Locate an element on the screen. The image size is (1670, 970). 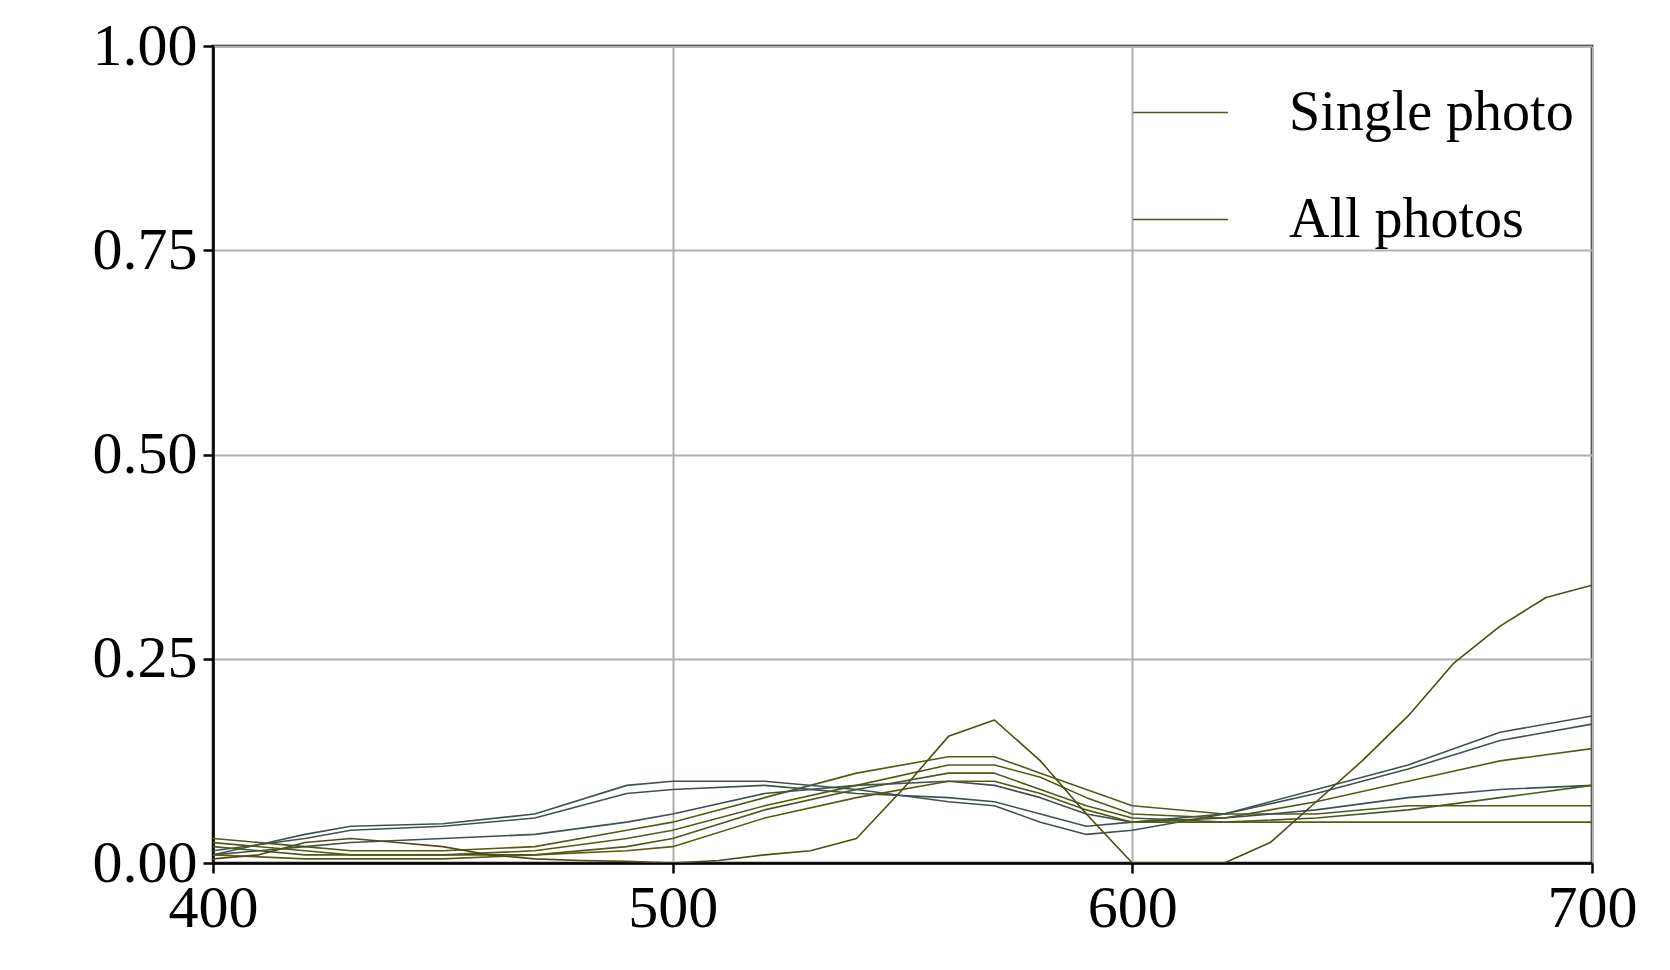
x-tick-label: 500 is located at coordinates (673, 906).